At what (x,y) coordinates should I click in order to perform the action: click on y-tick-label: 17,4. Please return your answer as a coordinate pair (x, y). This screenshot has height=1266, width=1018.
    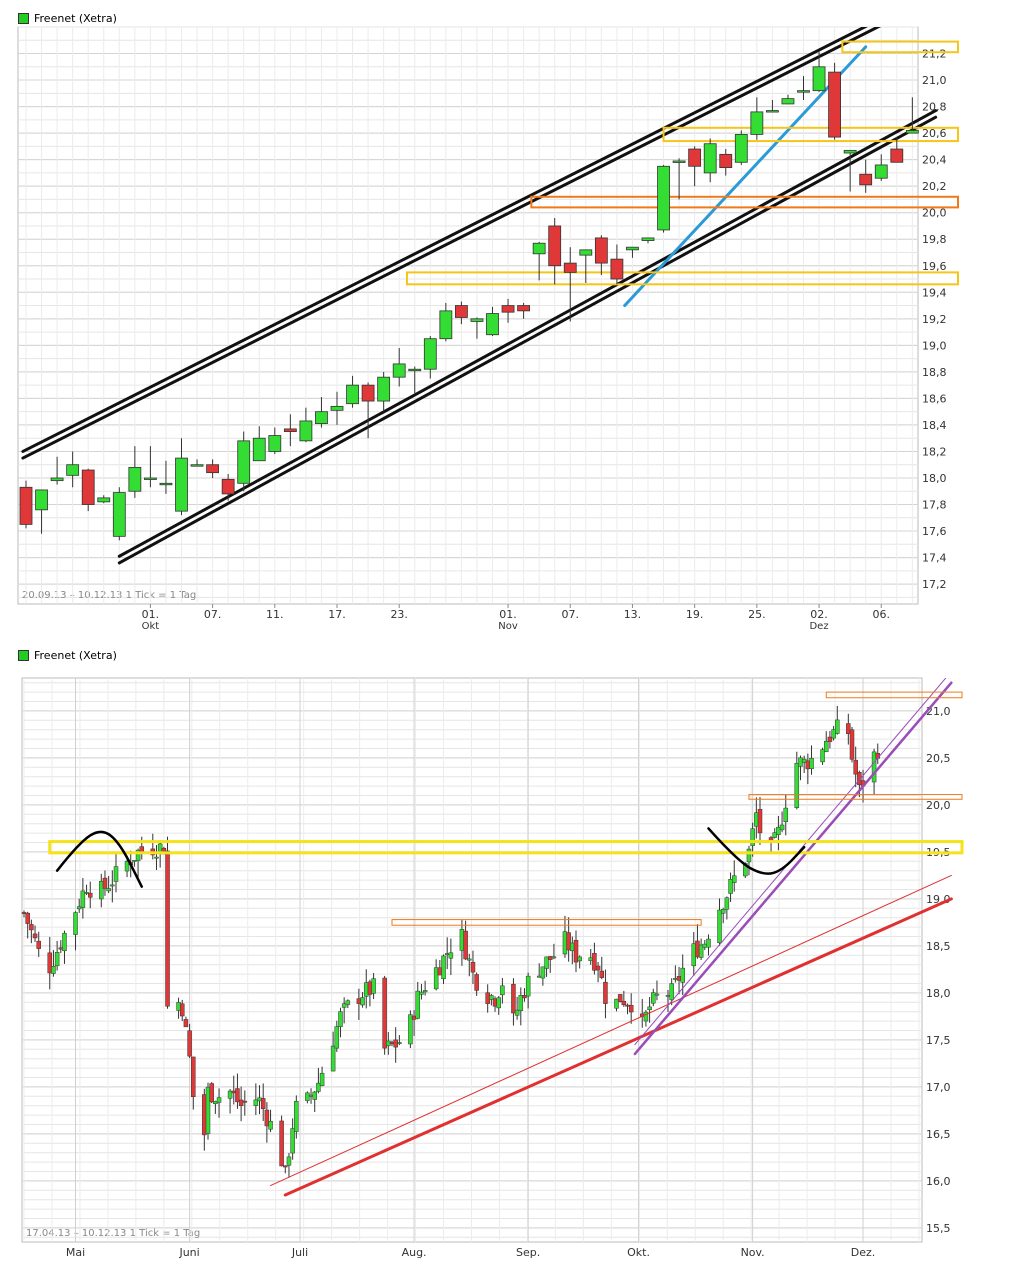
    Looking at the image, I should click on (934, 558).